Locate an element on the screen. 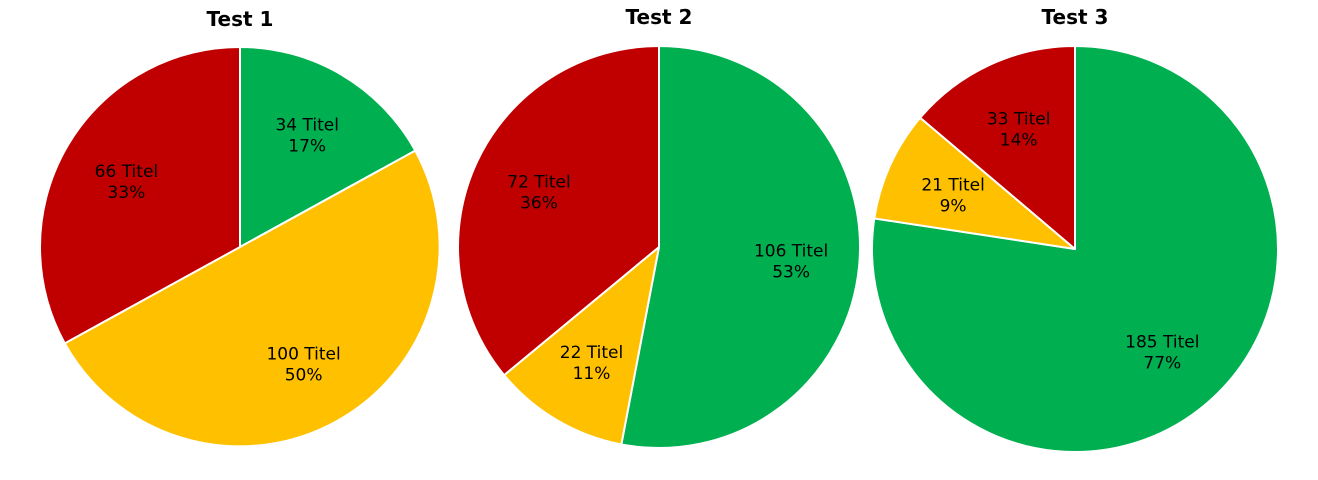  slice-count-label: 106 Titel is located at coordinates (791, 252).